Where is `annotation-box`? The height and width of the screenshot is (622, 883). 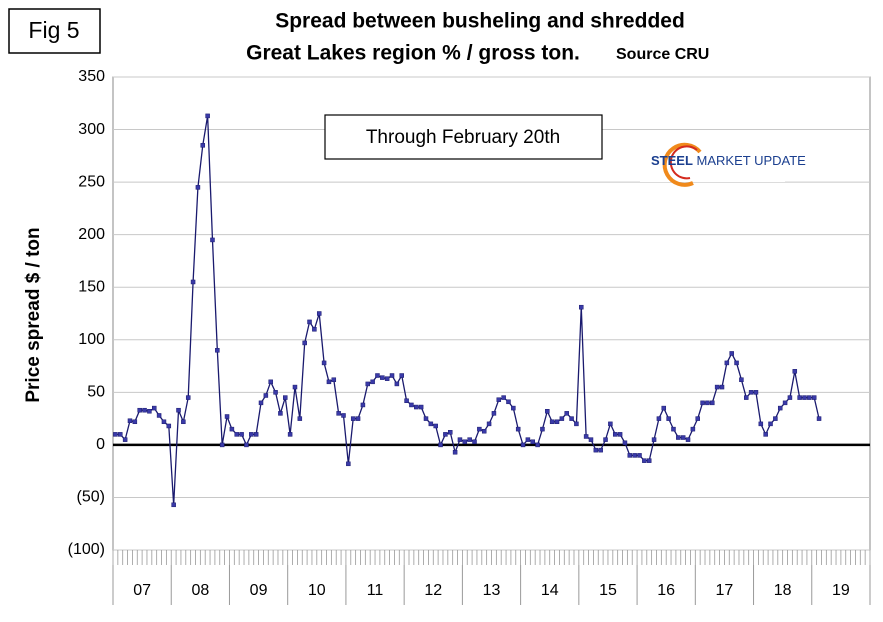 annotation-box is located at coordinates (463, 137).